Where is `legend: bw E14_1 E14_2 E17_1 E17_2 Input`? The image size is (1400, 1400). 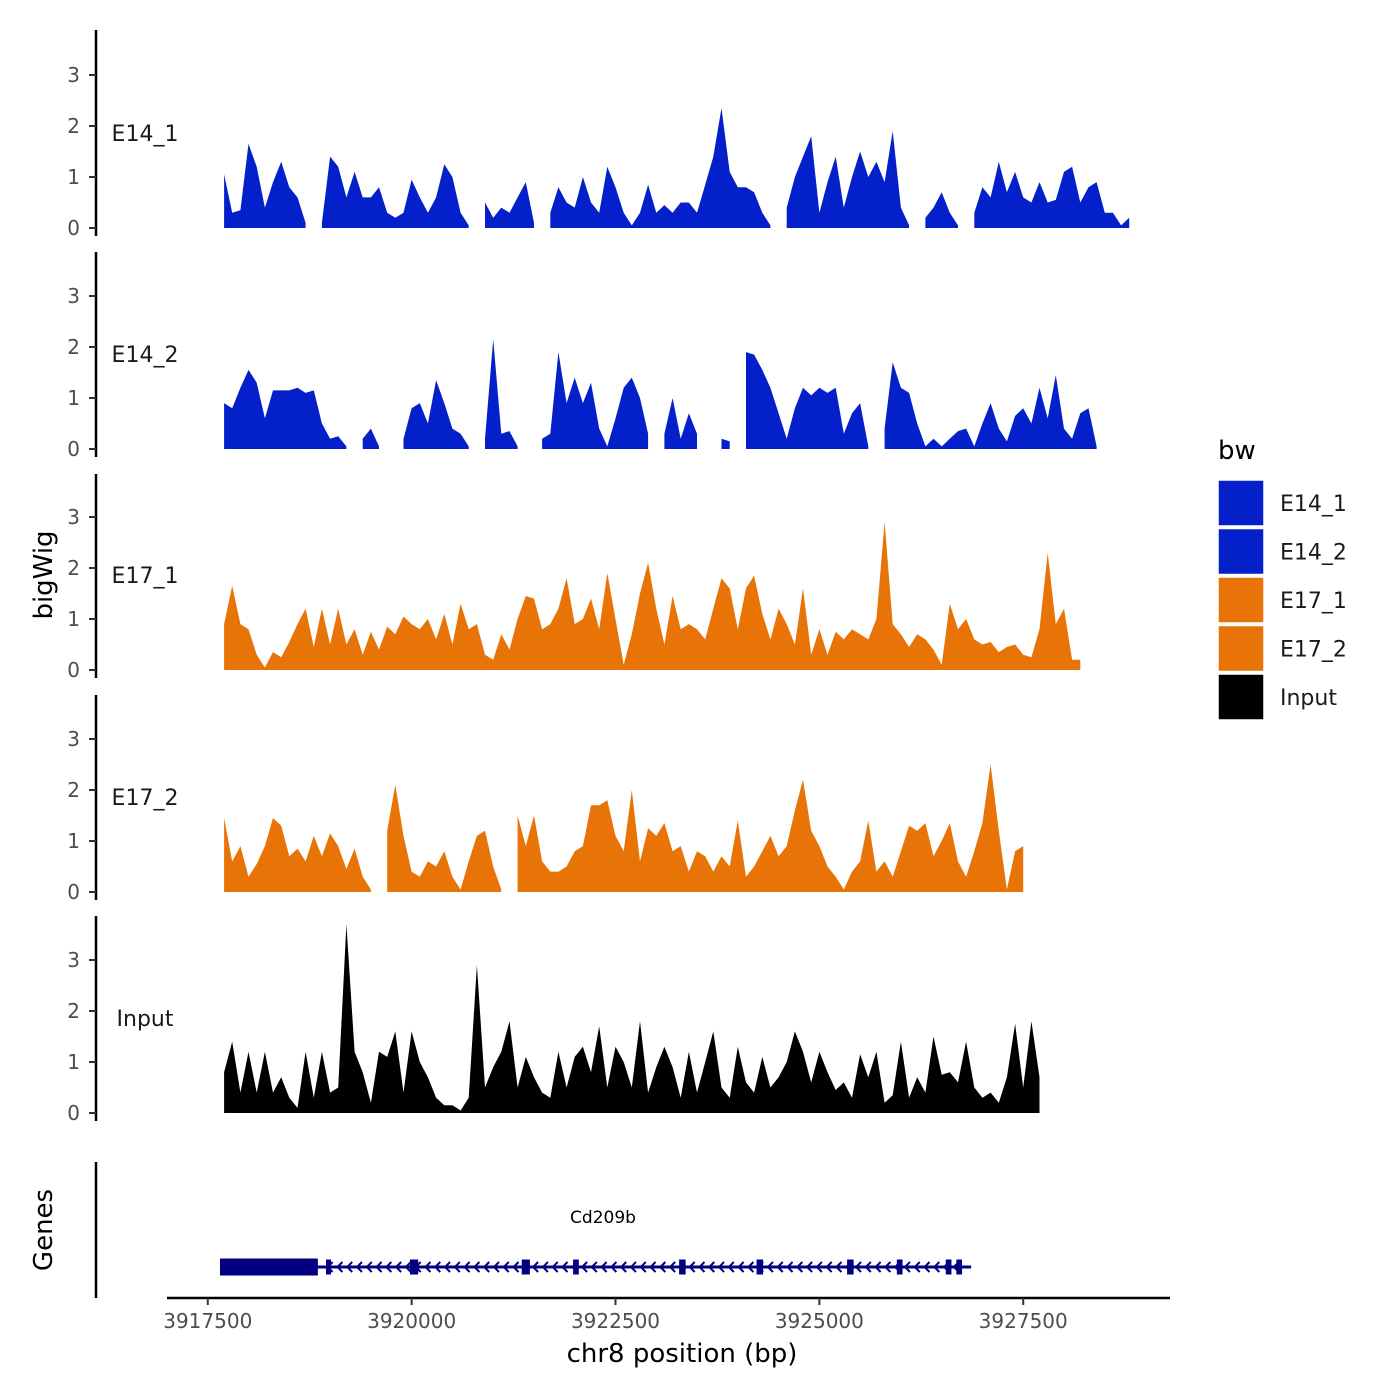 legend: bw E14_1 E14_2 E17_1 E17_2 Input is located at coordinates (1282, 578).